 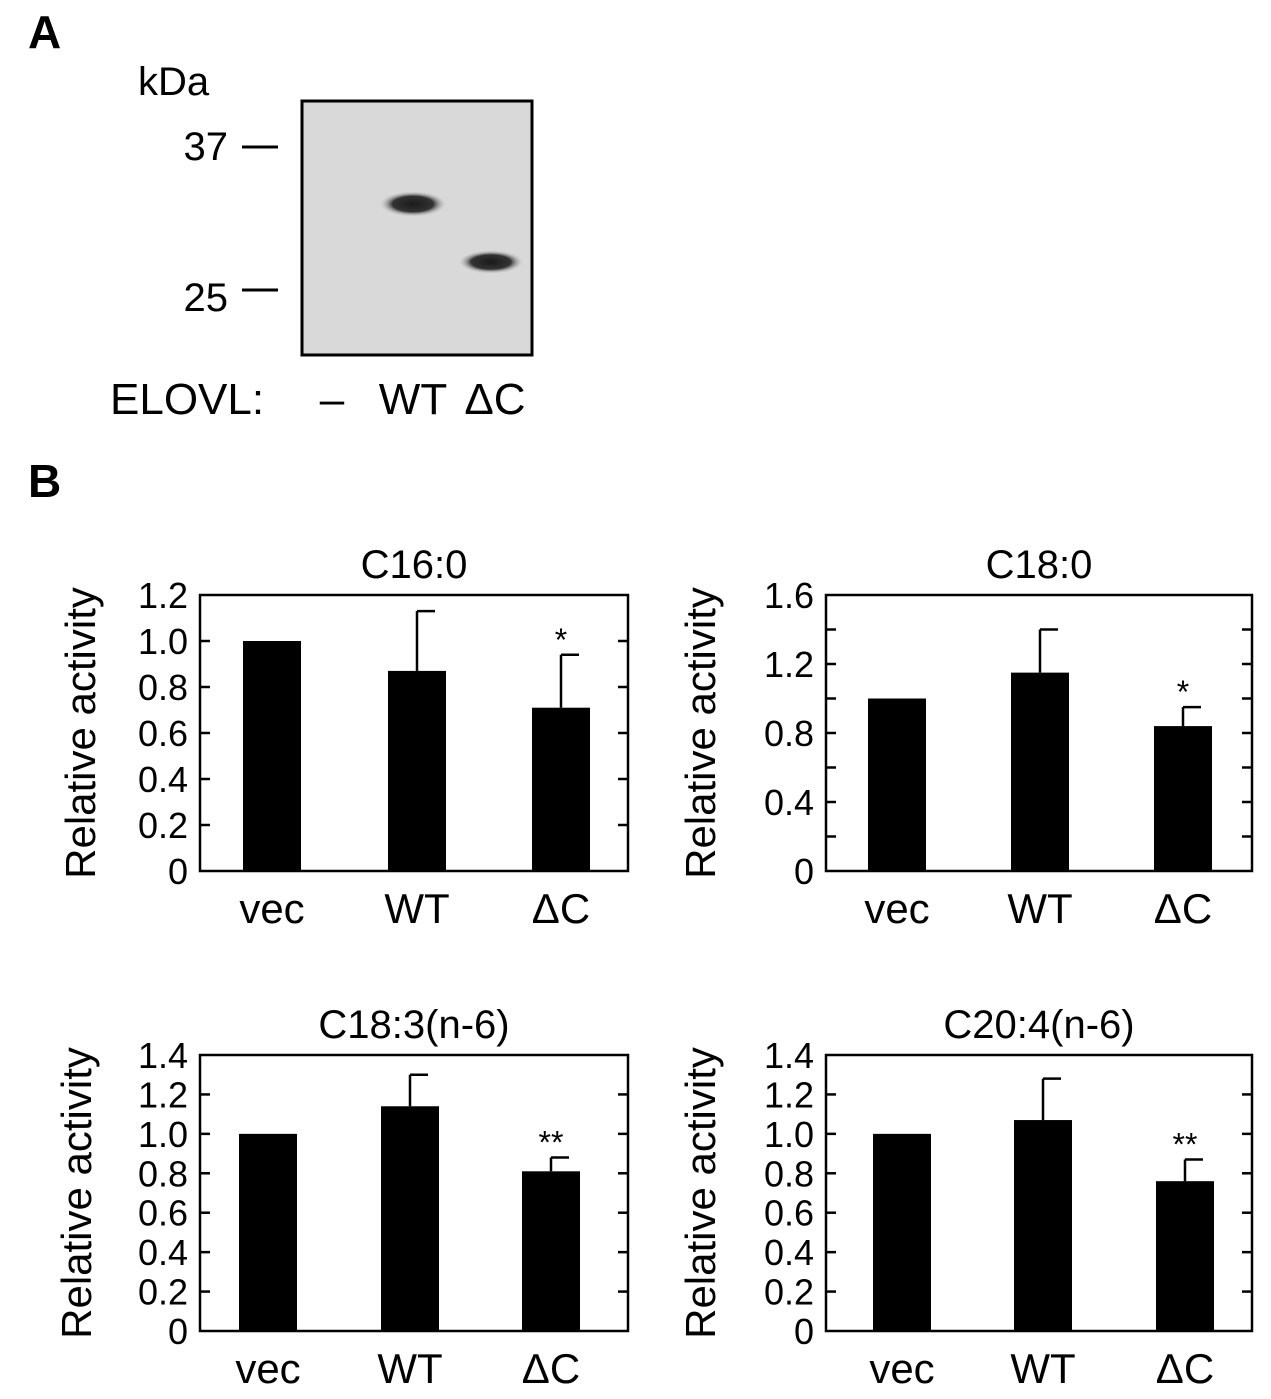 I want to click on y-tick-label: 1.6, so click(x=789, y=595).